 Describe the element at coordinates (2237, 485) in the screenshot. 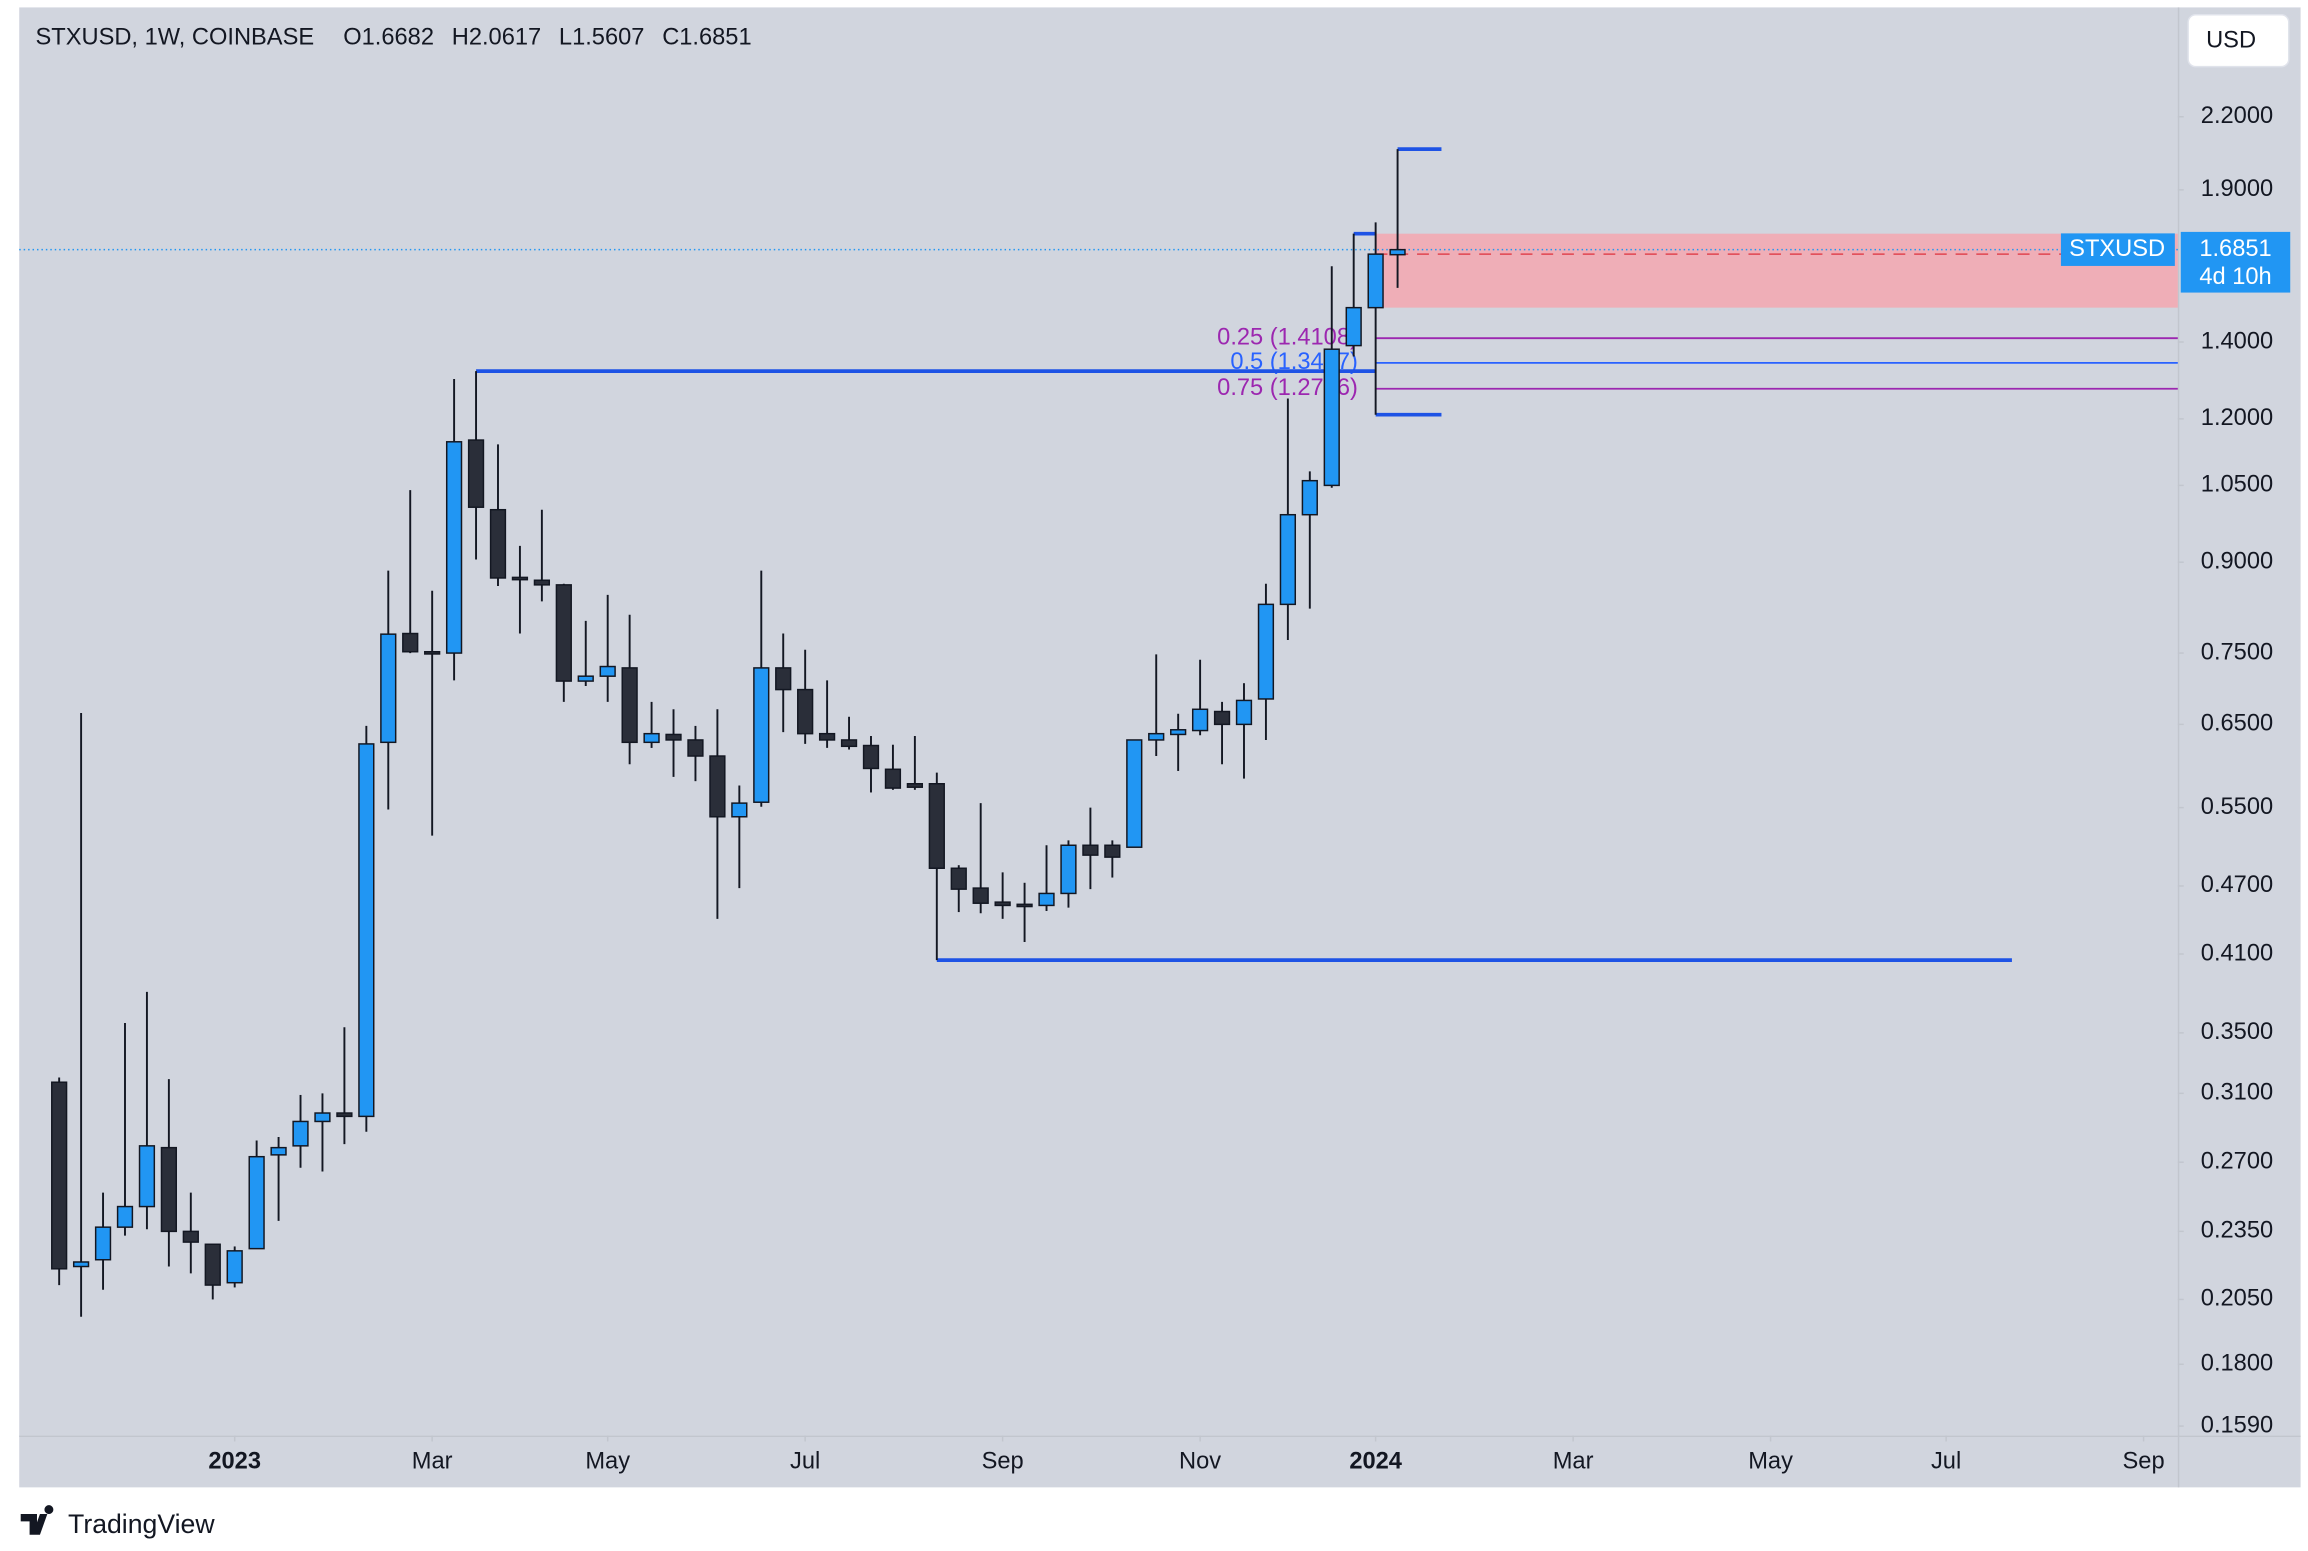

I see `y-tick-label: 1.0500` at that location.